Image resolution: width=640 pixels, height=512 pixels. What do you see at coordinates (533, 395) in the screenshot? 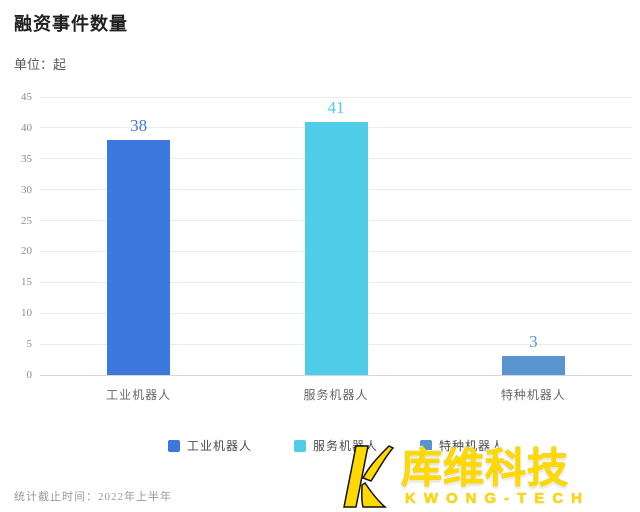
I see `x-category-label: 特种机器人` at bounding box center [533, 395].